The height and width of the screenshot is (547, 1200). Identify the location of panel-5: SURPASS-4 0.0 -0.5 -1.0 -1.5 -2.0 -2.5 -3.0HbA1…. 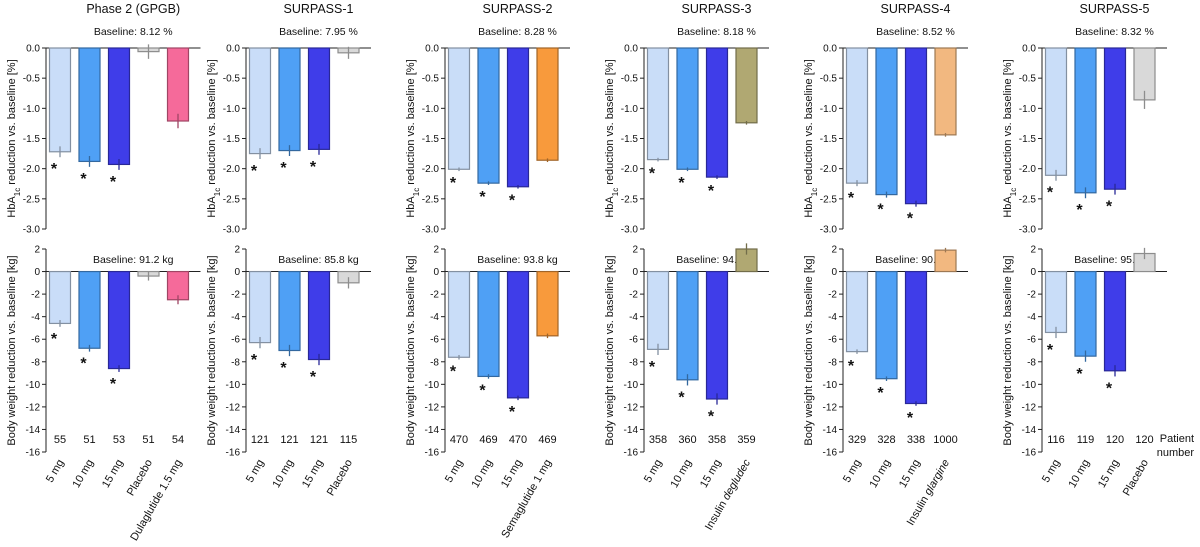
(885, 265).